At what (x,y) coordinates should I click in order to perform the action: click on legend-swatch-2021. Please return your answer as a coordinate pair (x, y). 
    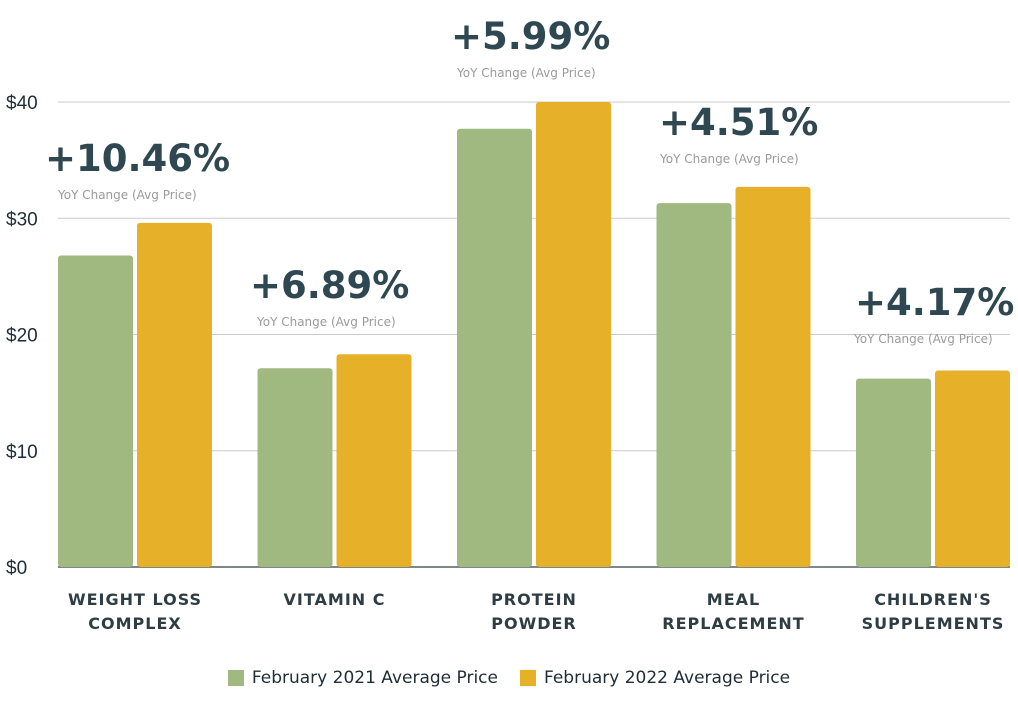
    Looking at the image, I should click on (235, 678).